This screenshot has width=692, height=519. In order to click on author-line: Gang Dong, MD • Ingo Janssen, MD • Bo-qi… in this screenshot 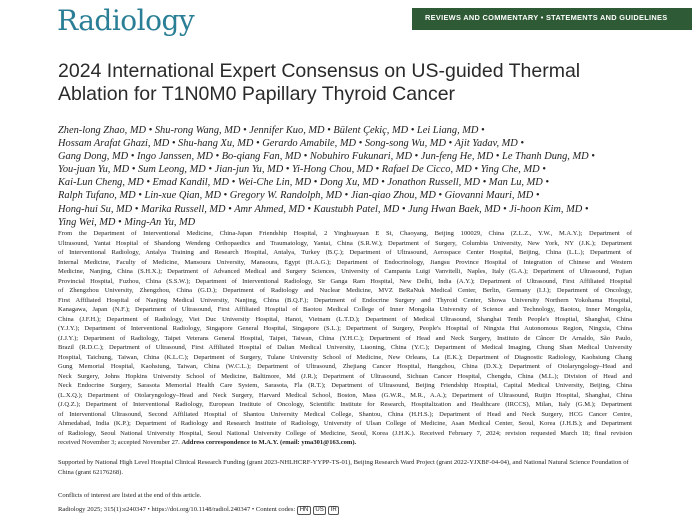, I will do `click(326, 157)`.